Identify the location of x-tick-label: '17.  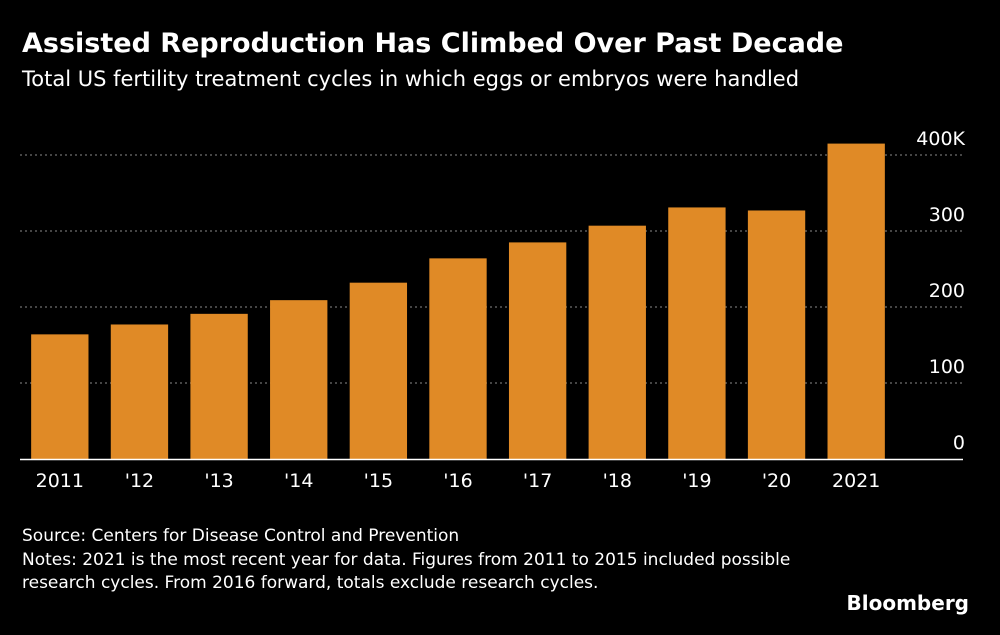
(537, 481).